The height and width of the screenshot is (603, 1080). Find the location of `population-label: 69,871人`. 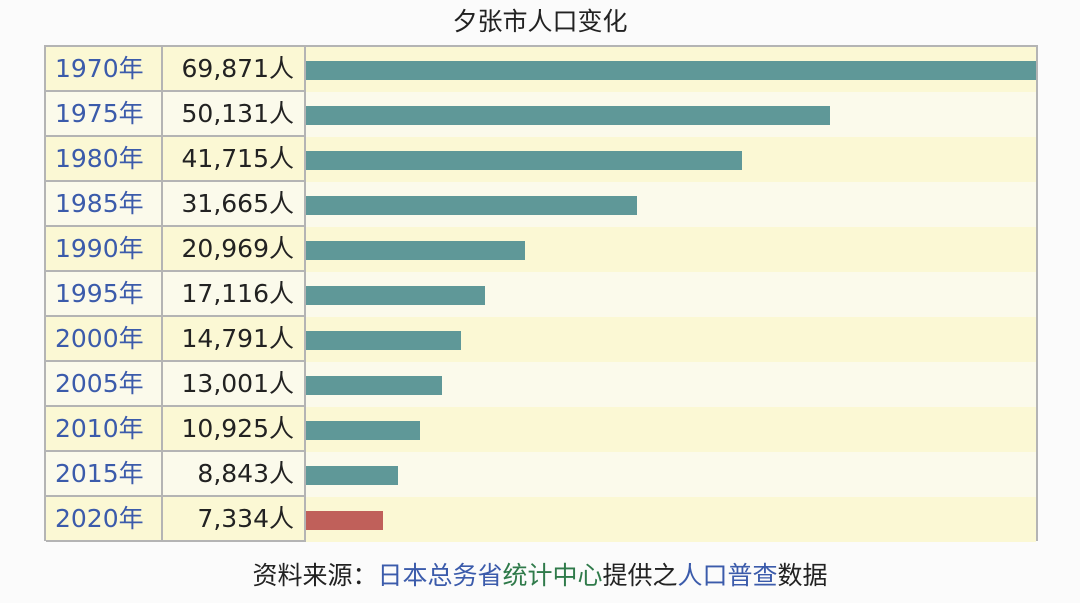

population-label: 69,871人 is located at coordinates (234, 69).